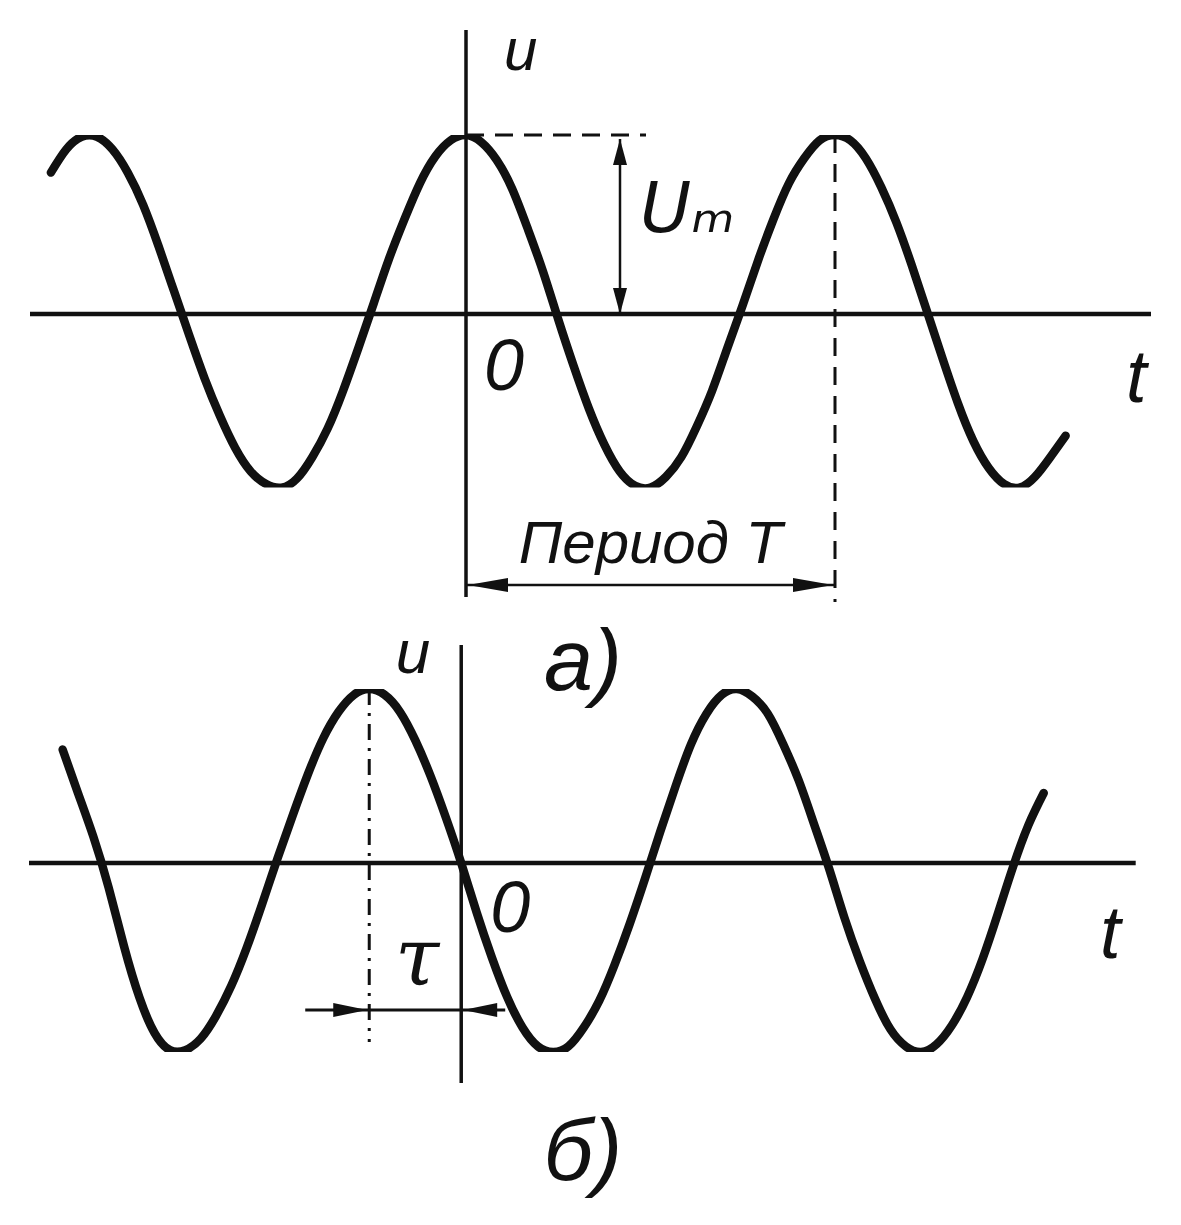  I want to click on annotation: τ, so click(418, 957).